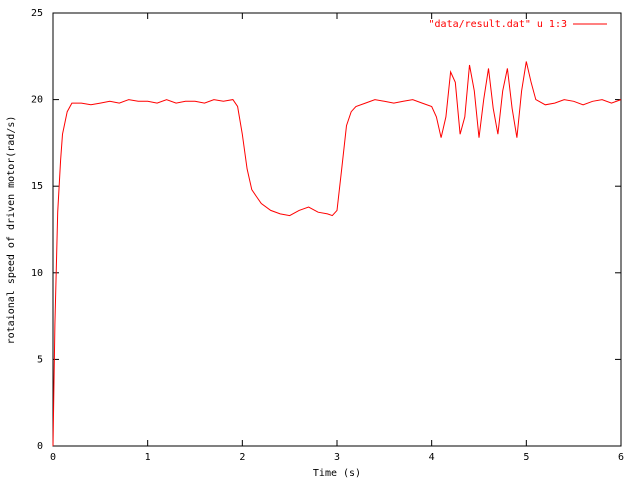  I want to click on x-tick-label: 5, so click(526, 457).